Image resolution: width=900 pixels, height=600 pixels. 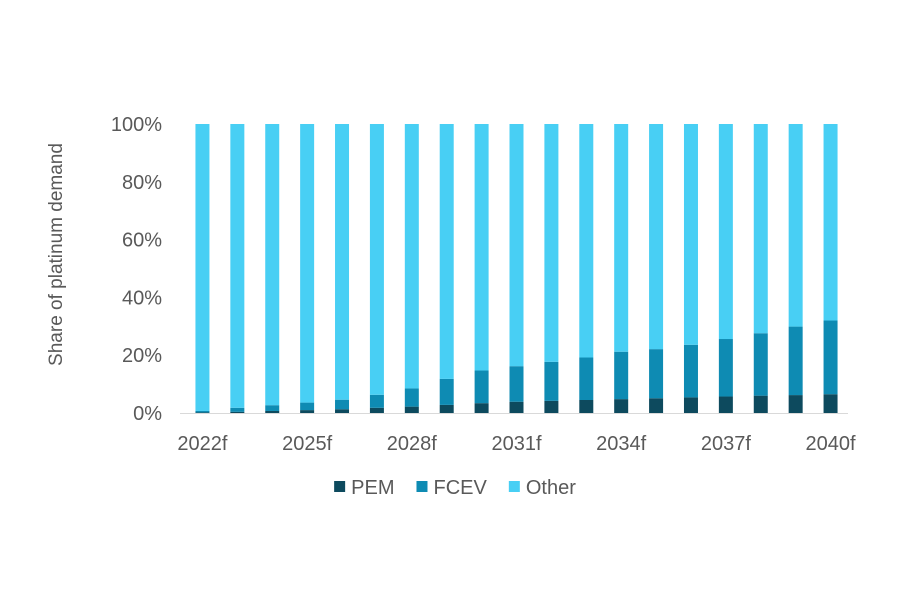 I want to click on bar-segment-pem-2039f, so click(x=795, y=404).